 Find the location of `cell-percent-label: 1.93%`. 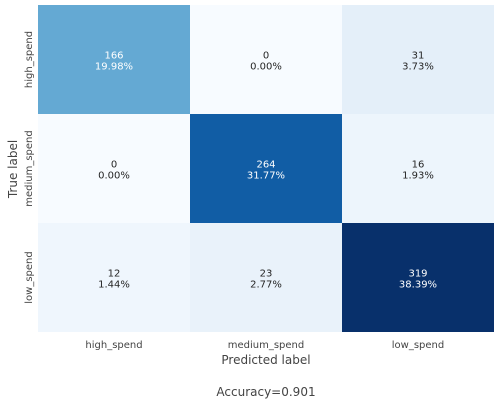

cell-percent-label: 1.93% is located at coordinates (418, 176).